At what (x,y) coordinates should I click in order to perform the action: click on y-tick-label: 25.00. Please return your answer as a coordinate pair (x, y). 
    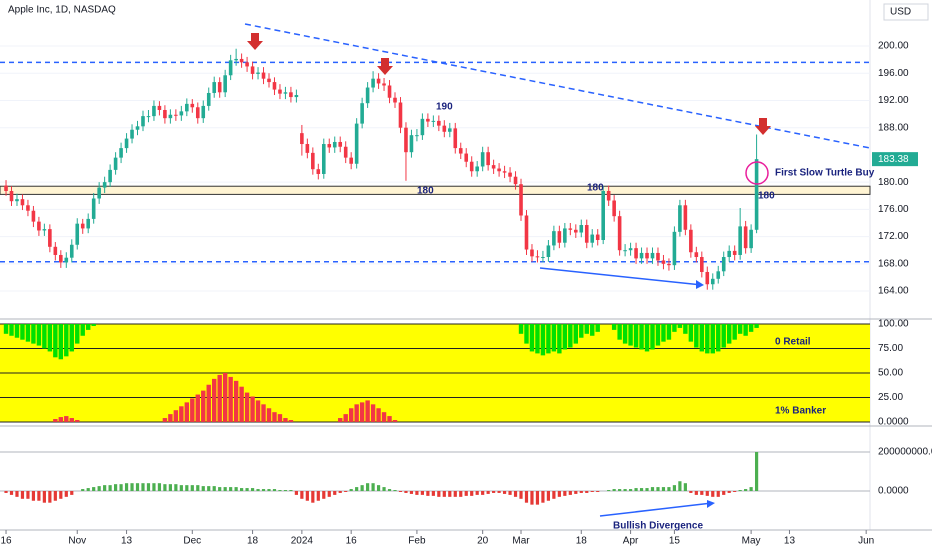
    Looking at the image, I should click on (890, 397).